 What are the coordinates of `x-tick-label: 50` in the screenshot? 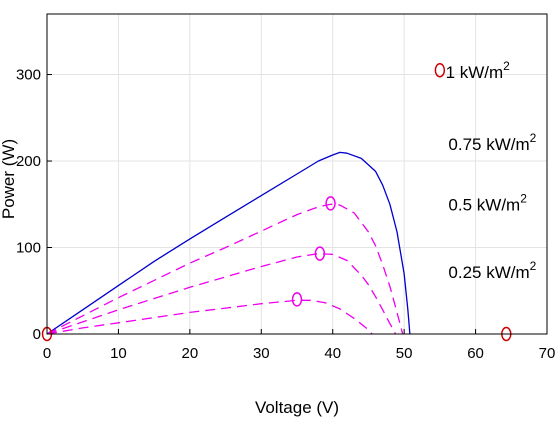 It's located at (404, 353).